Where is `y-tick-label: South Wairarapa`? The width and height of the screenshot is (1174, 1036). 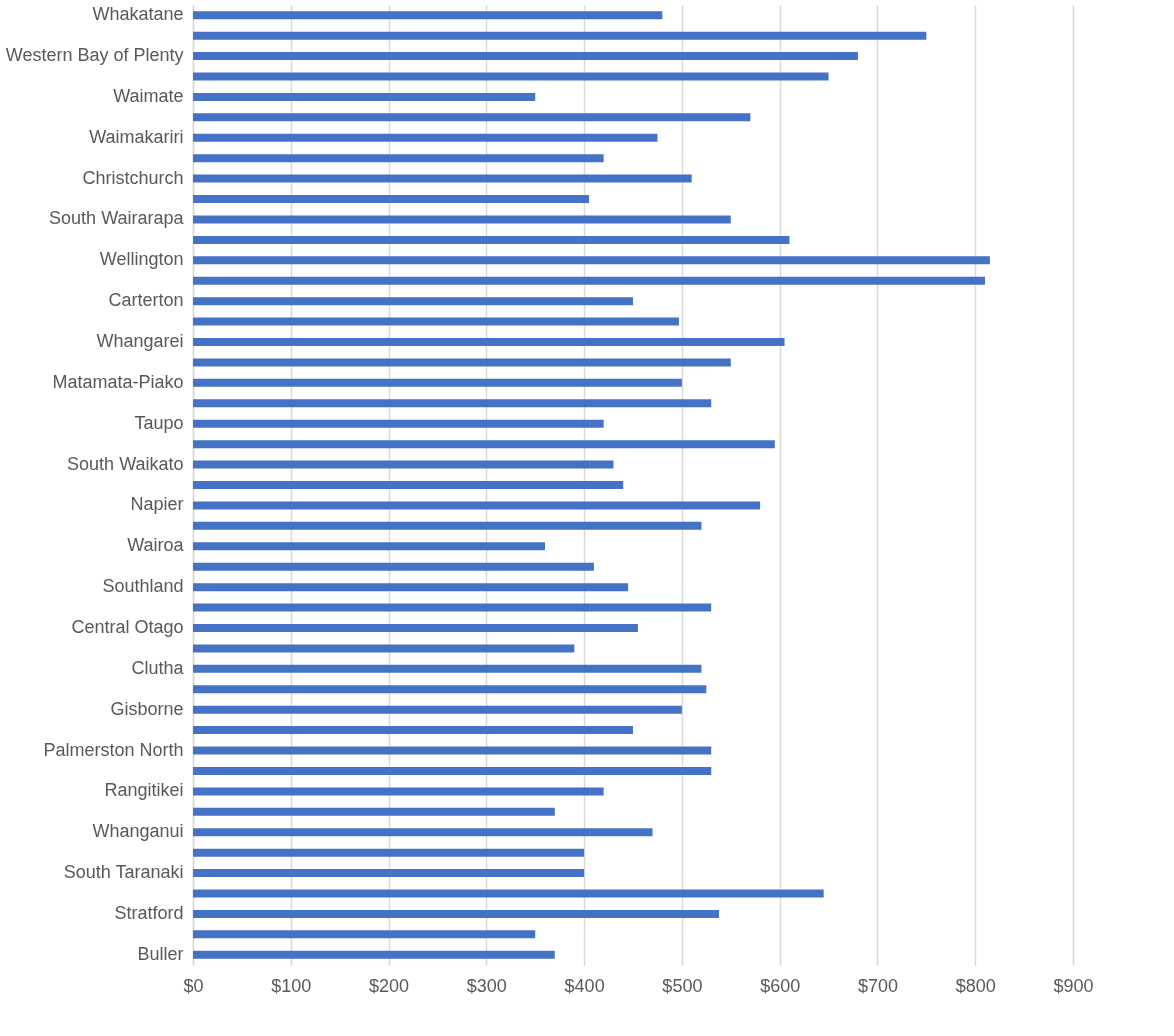 y-tick-label: South Wairarapa is located at coordinates (117, 218).